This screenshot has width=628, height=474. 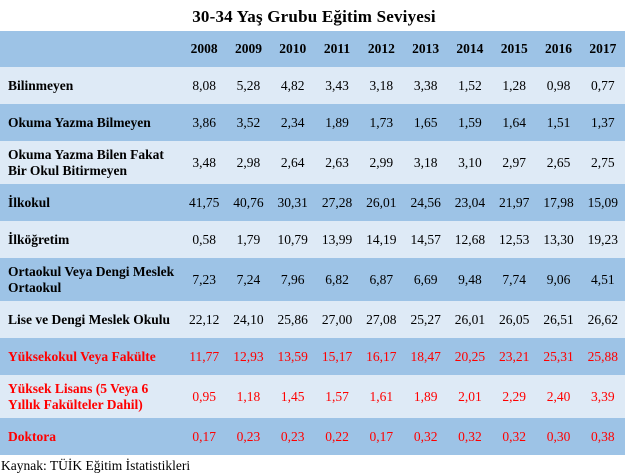 I want to click on row-label: İlköğretim, so click(x=39, y=239).